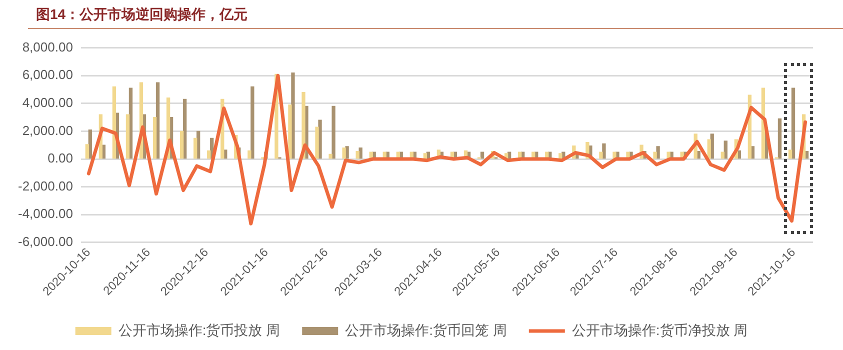  I want to click on y-tick-label: -4,000.00, so click(45, 214).